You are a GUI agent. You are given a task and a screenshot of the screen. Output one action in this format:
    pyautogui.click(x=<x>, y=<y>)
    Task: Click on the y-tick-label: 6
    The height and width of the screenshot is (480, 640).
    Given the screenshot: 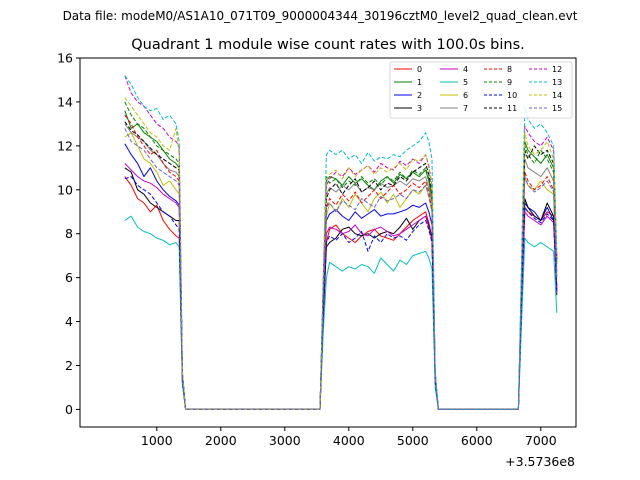 What is the action you would take?
    pyautogui.click(x=69, y=277)
    